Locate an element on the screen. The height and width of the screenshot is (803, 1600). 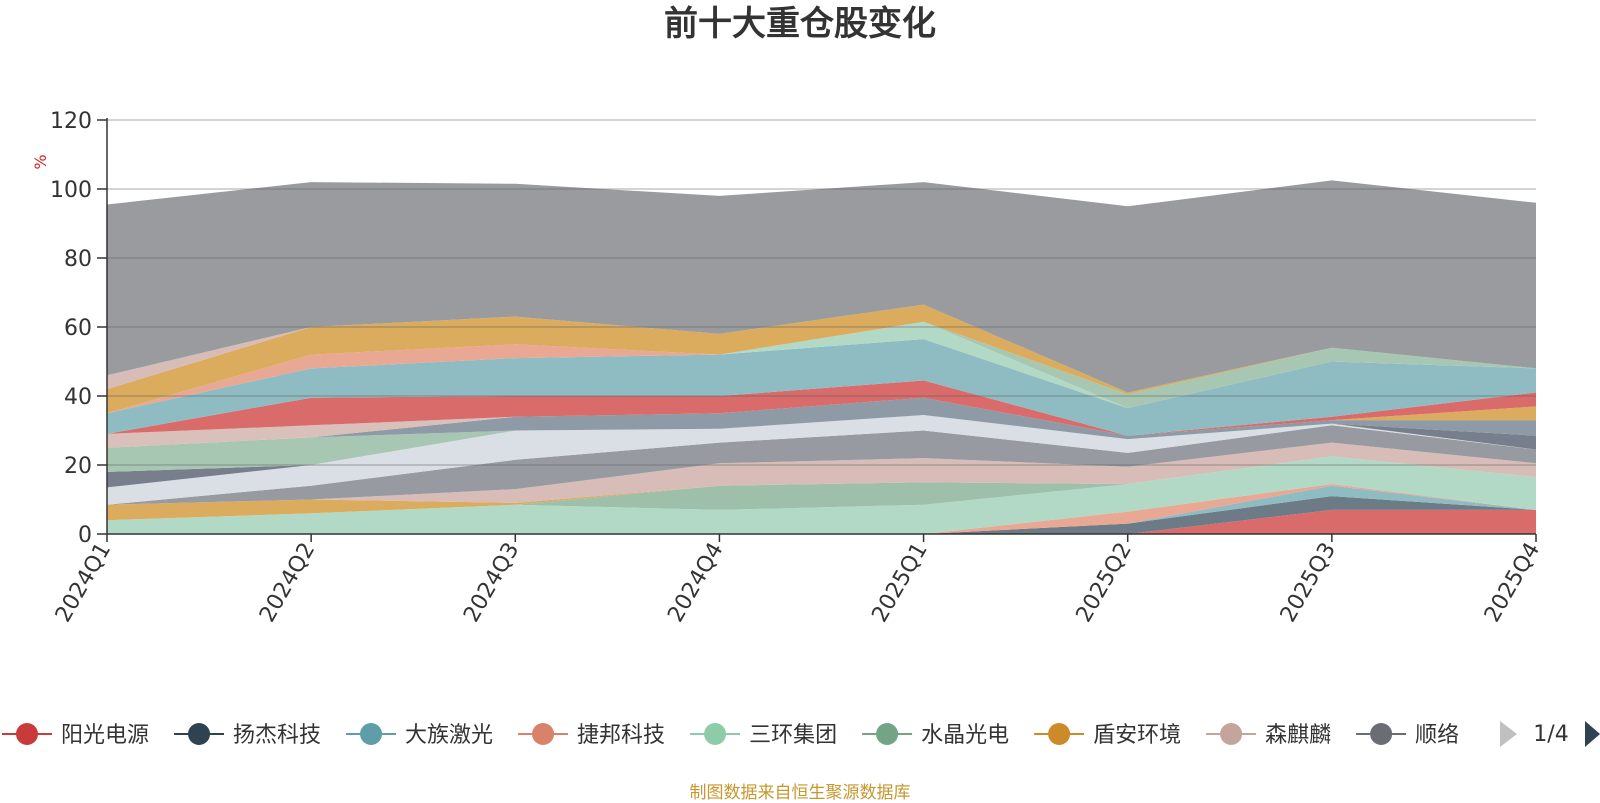
legend-label: 盾安环境 is located at coordinates (1137, 735).